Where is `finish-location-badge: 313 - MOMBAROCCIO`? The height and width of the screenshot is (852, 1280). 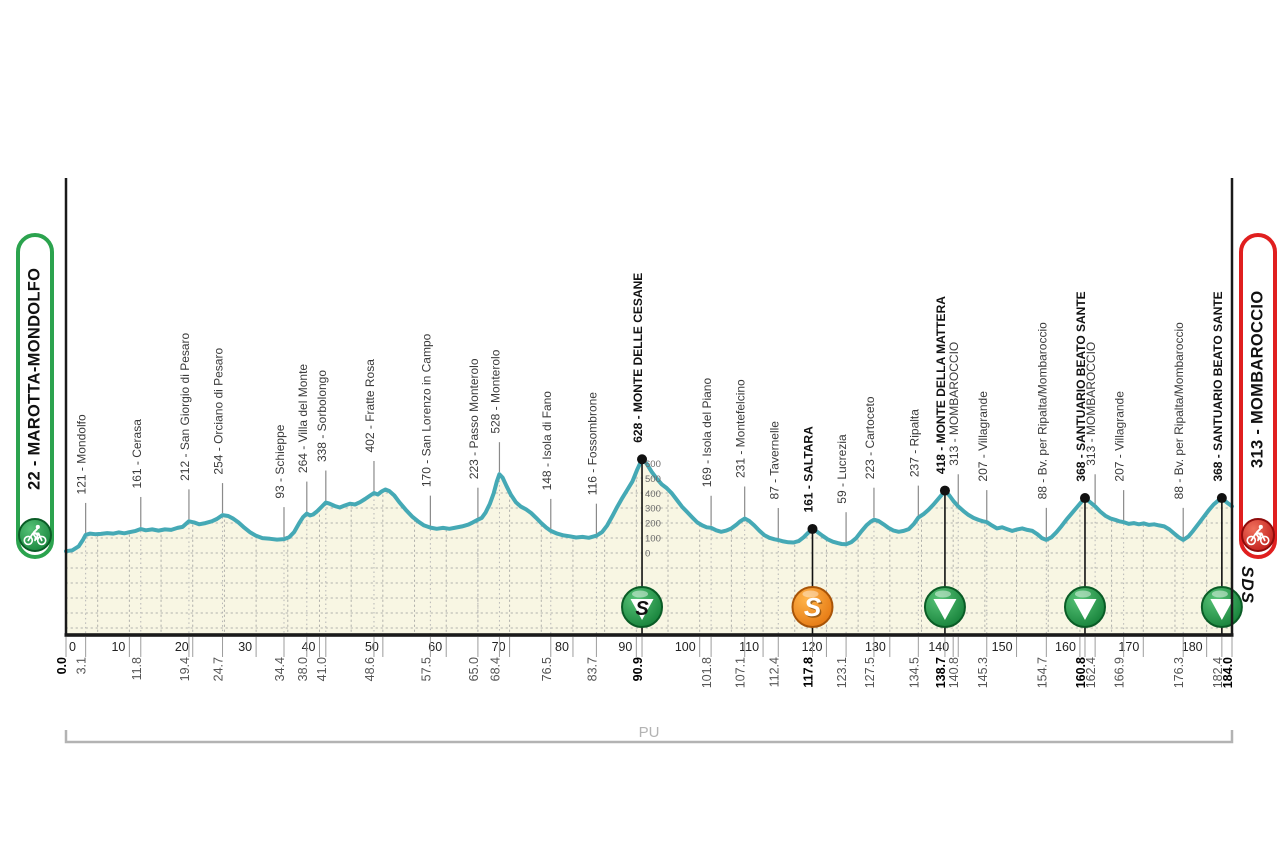
finish-location-badge: 313 - MOMBAROCCIO is located at coordinates (1258, 396).